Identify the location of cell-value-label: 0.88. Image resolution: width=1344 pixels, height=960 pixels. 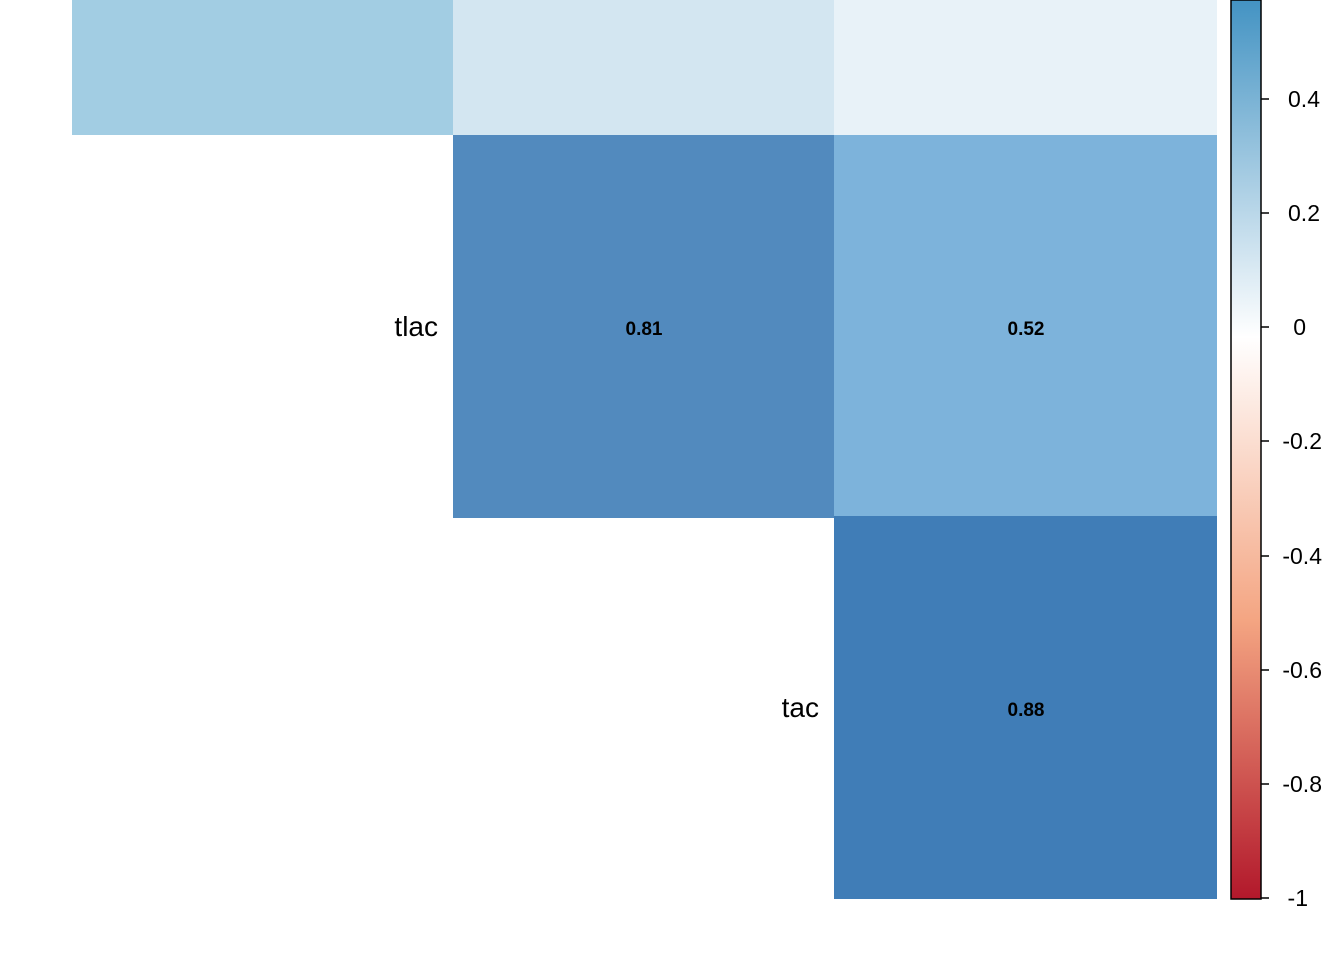
(1026, 710).